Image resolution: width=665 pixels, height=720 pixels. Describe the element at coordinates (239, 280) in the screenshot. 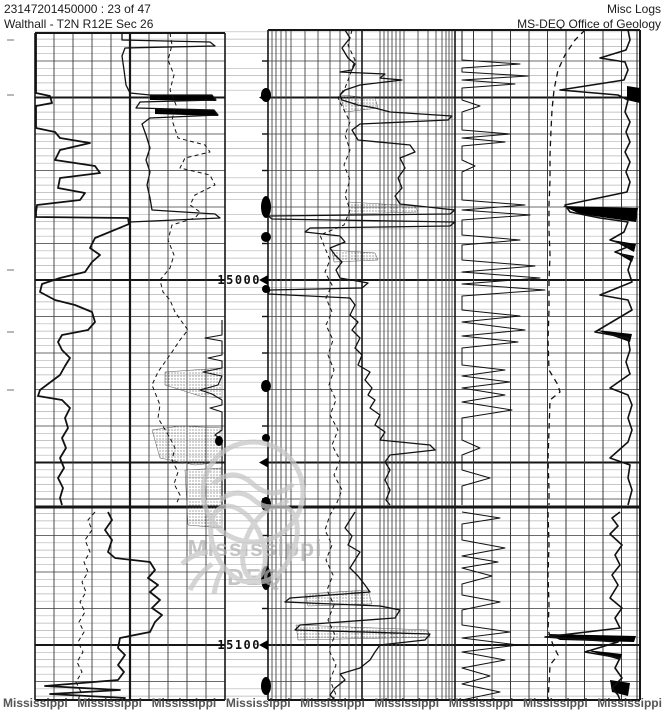

I see `depth-label: 15000` at that location.